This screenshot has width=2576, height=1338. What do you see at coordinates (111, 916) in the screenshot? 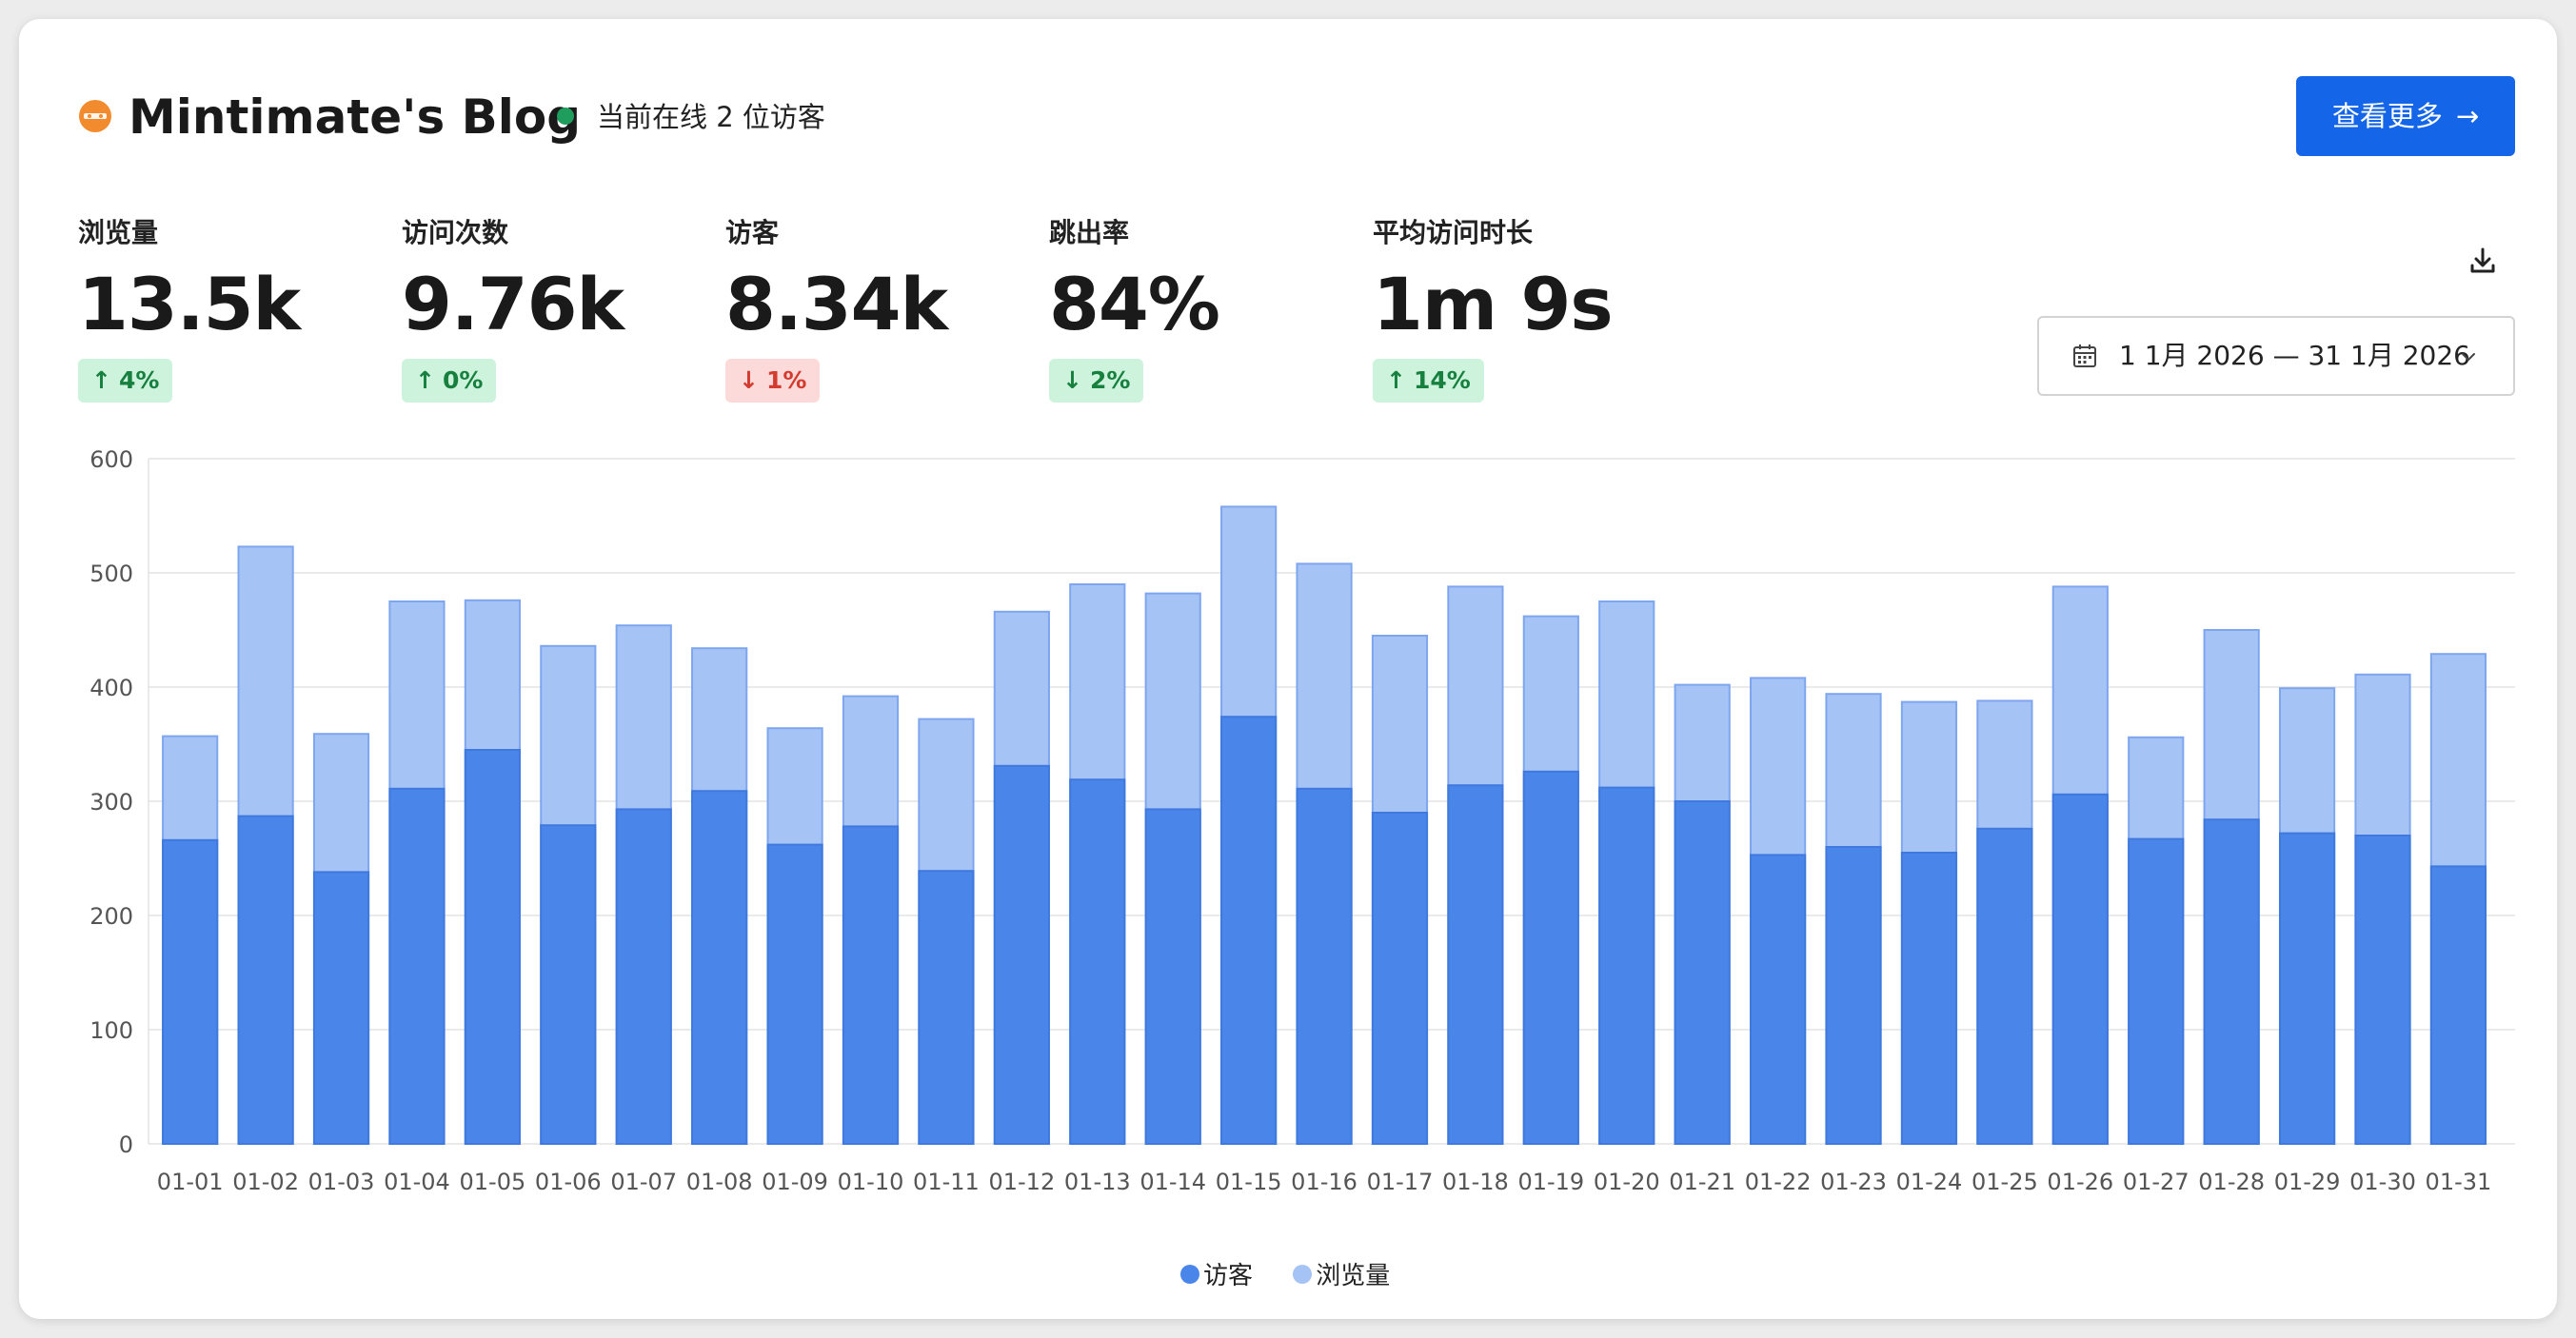
I see `y-tick-label: 200` at bounding box center [111, 916].